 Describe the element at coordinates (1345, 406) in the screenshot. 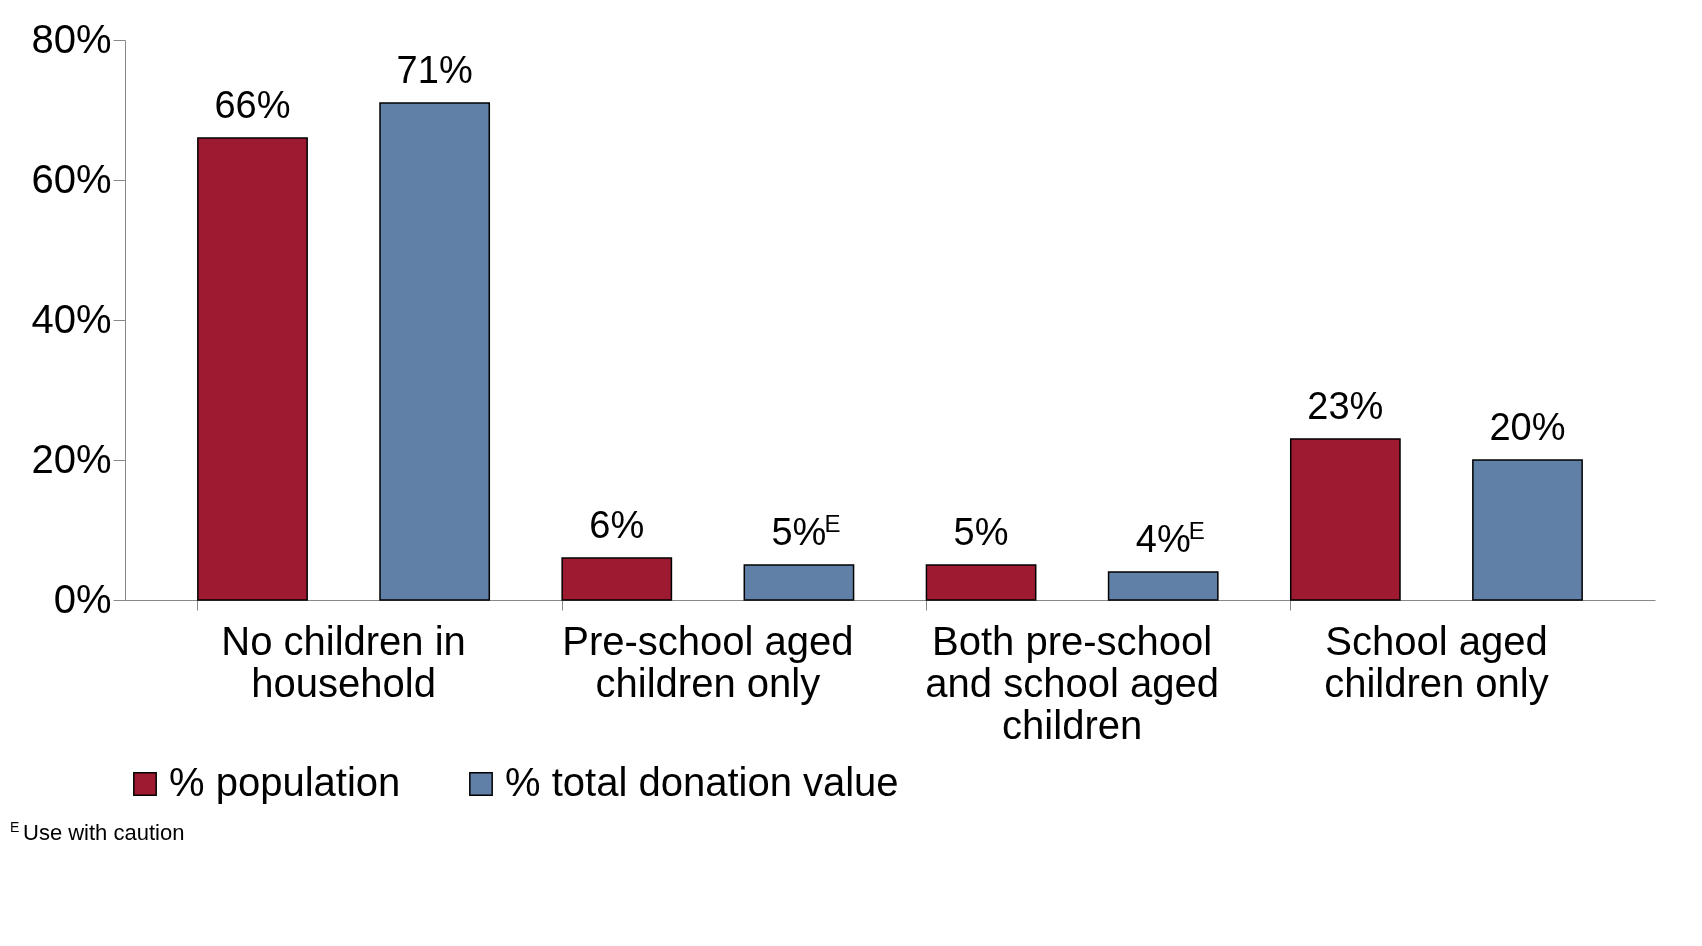

I see `data-label: 23%` at that location.